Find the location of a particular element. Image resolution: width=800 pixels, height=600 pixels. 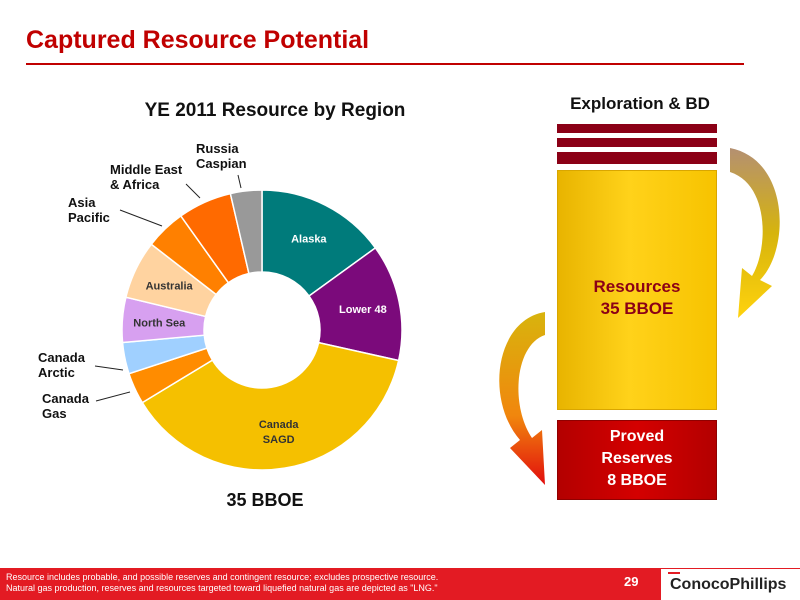

logo-mark is located at coordinates (674, 573).